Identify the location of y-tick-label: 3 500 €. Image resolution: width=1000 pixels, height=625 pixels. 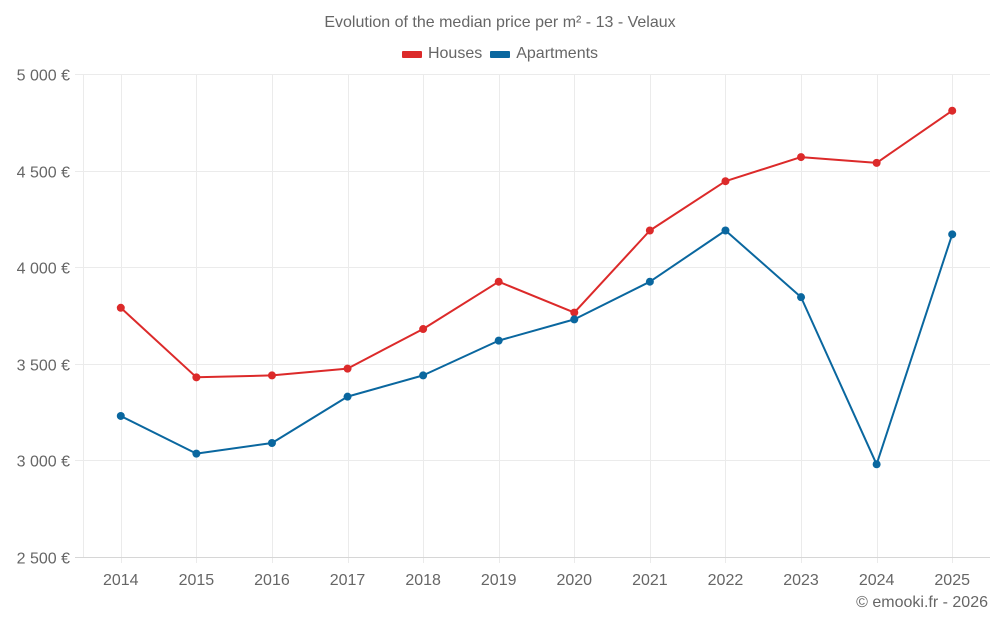
(43, 366).